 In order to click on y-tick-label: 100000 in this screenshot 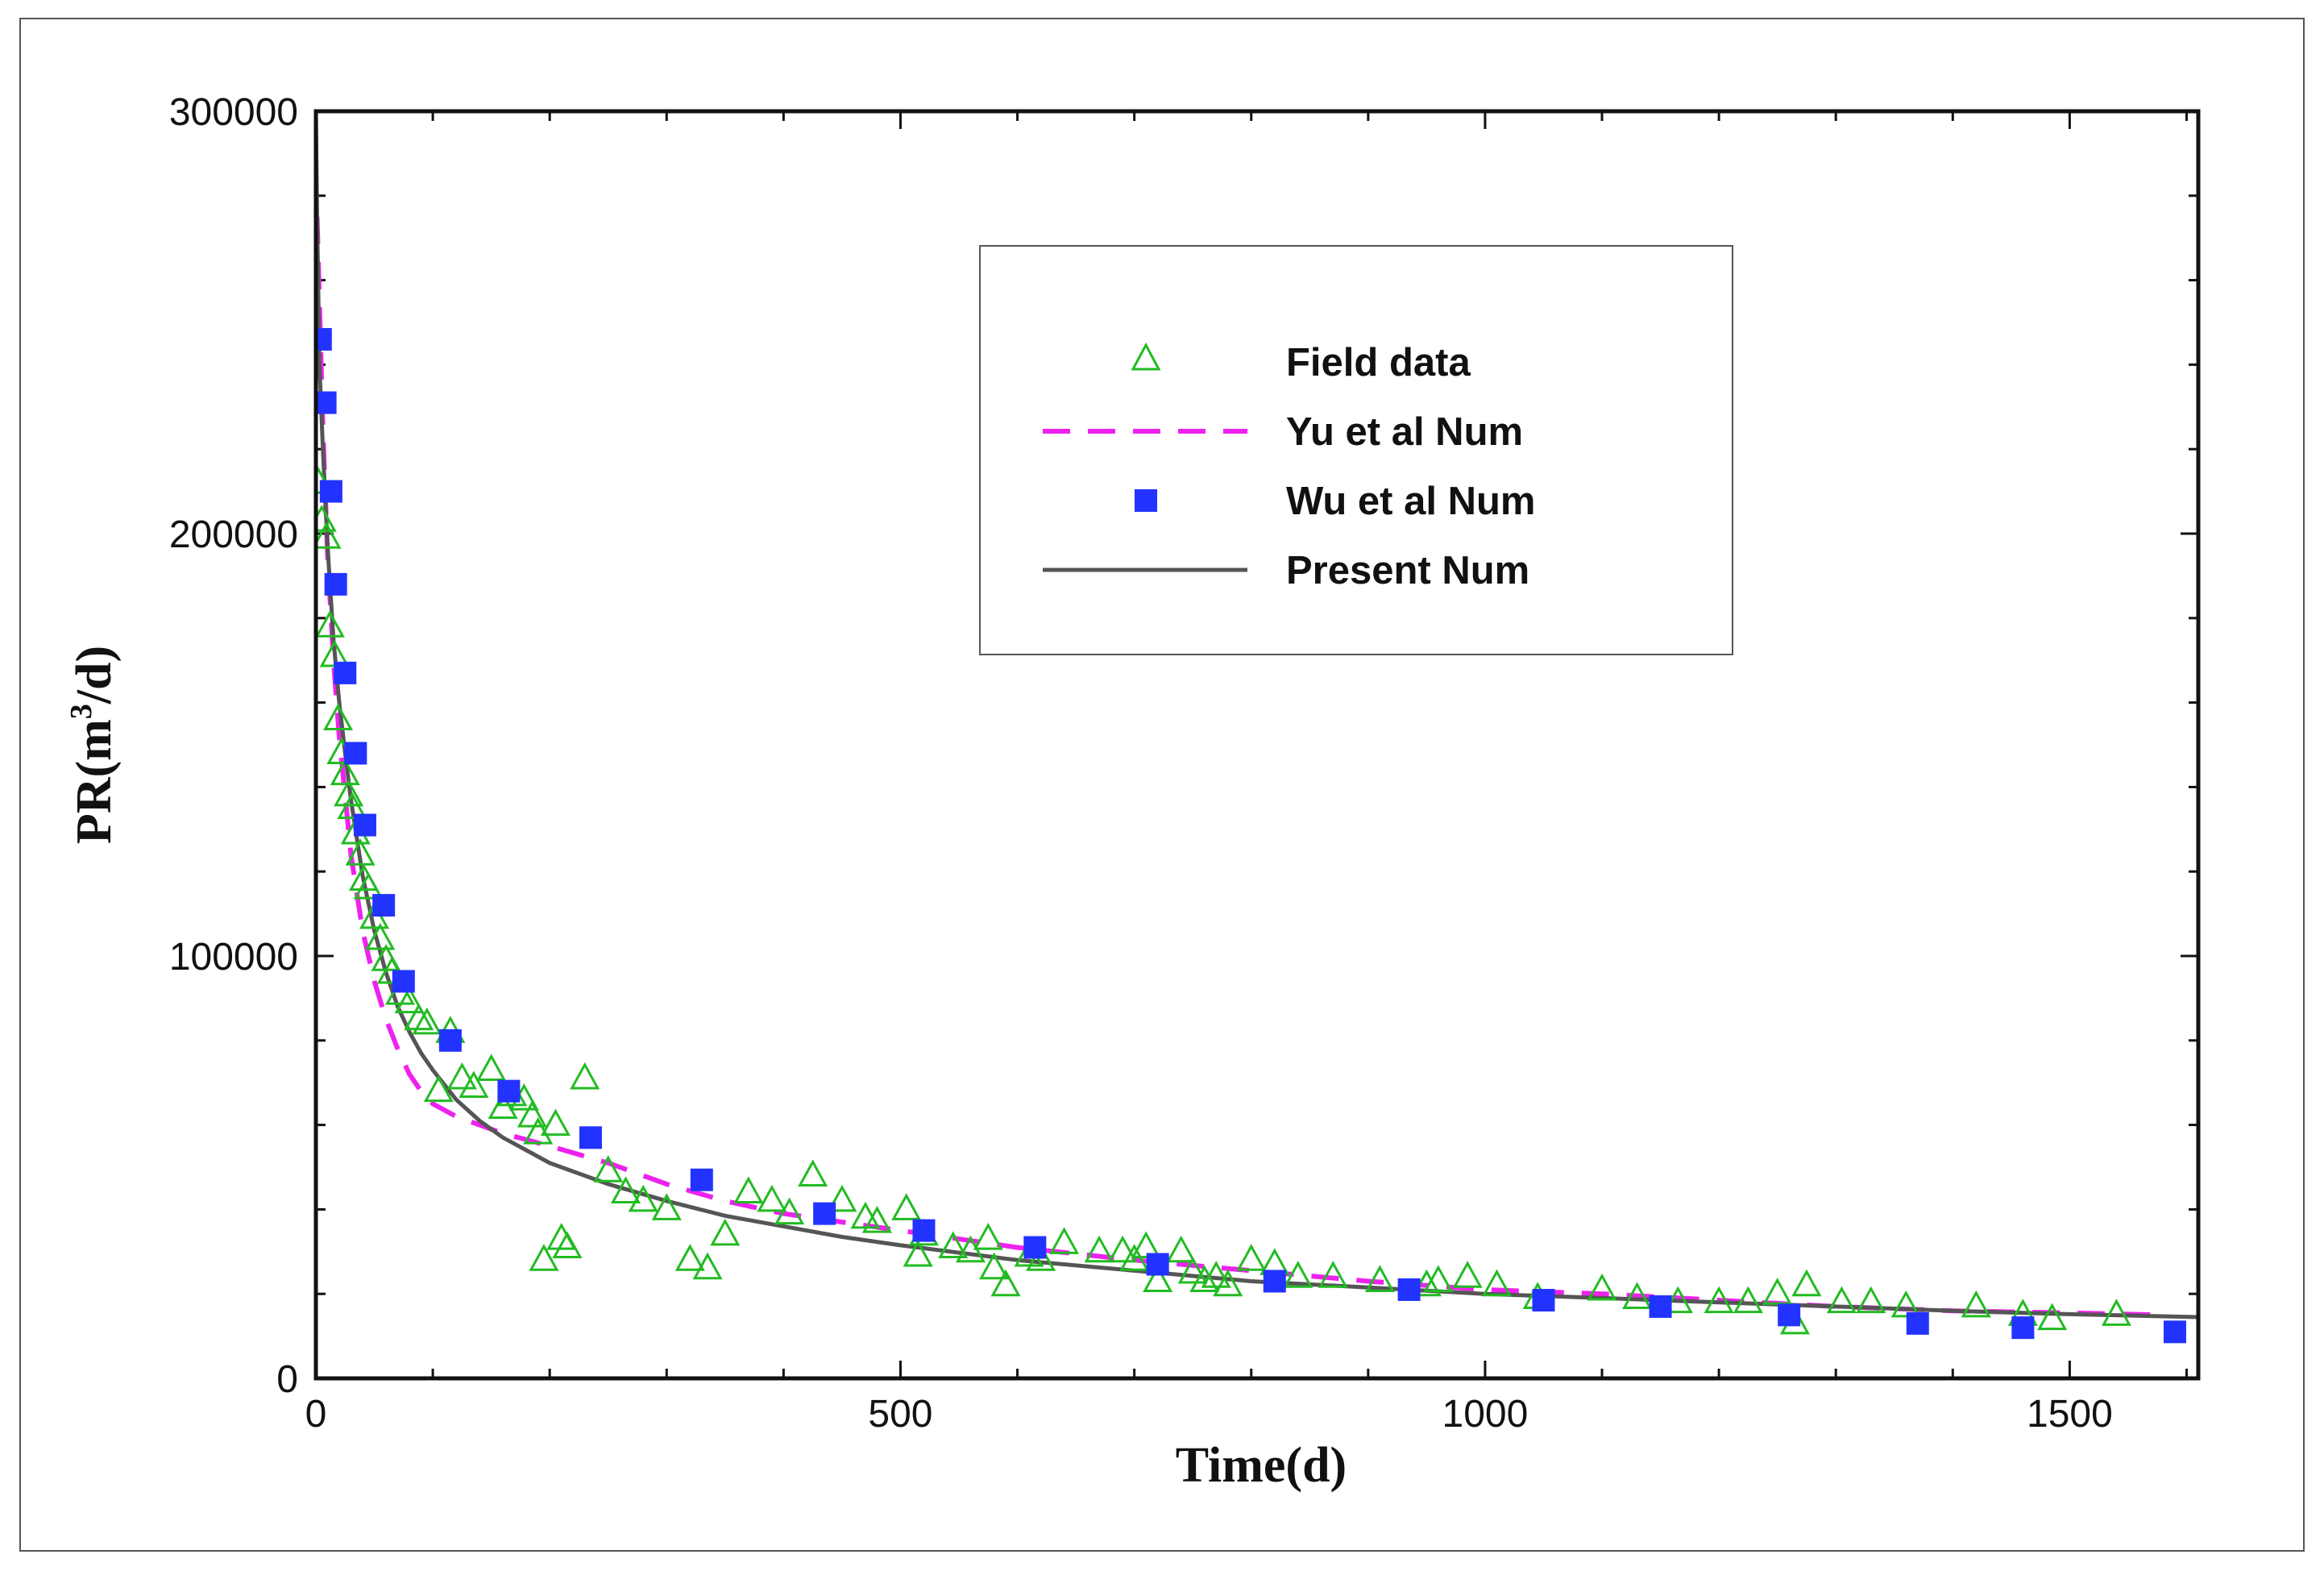, I will do `click(233, 957)`.